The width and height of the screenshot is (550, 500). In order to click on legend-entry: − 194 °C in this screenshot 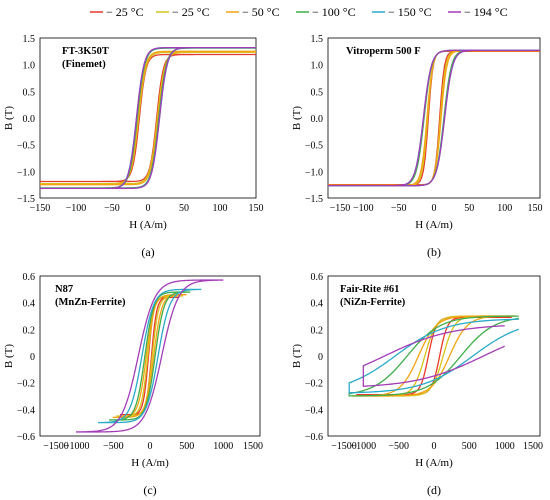, I will do `click(478, 12)`.